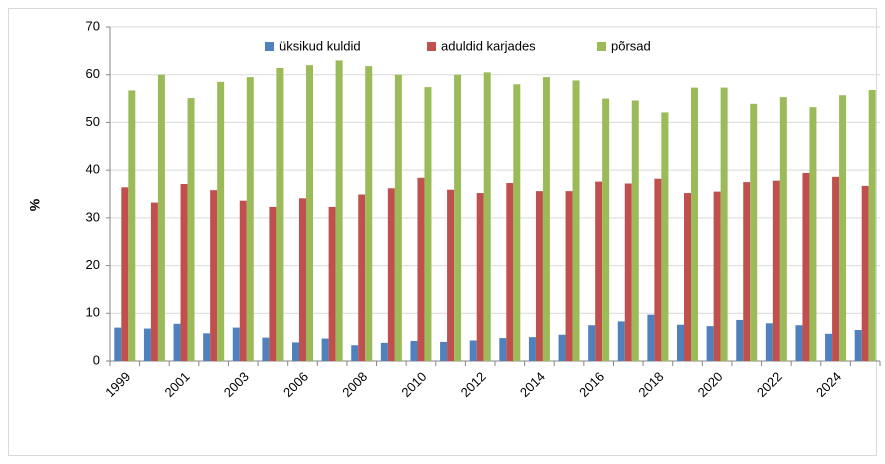 This screenshot has width=885, height=464. Describe the element at coordinates (93, 169) in the screenshot. I see `y-tick-label: 40` at that location.